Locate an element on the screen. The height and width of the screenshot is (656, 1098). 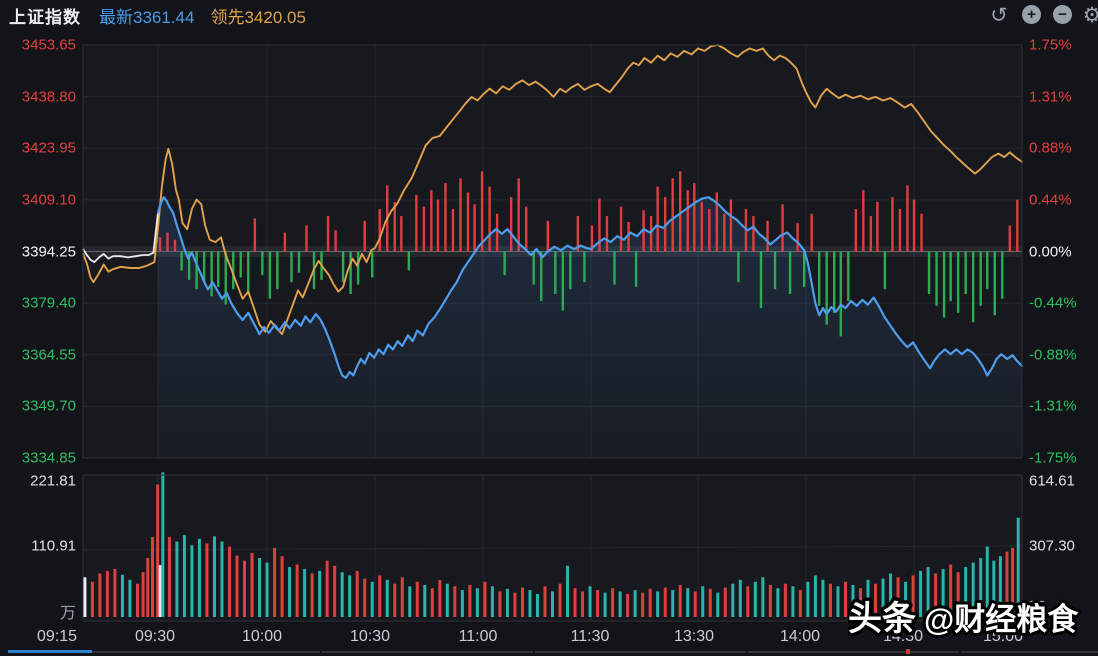
time-label: 09:30 is located at coordinates (155, 636).